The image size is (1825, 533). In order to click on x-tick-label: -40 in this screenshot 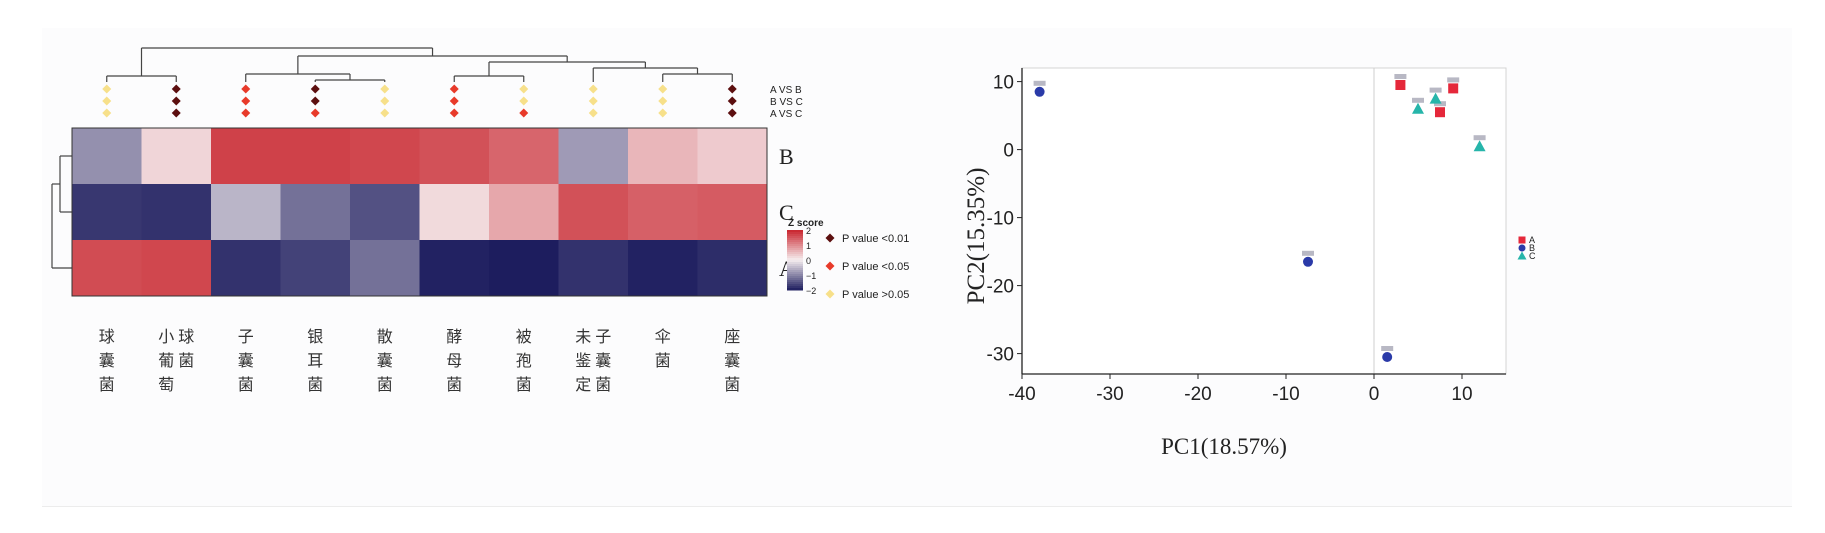, I will do `click(1021, 394)`.